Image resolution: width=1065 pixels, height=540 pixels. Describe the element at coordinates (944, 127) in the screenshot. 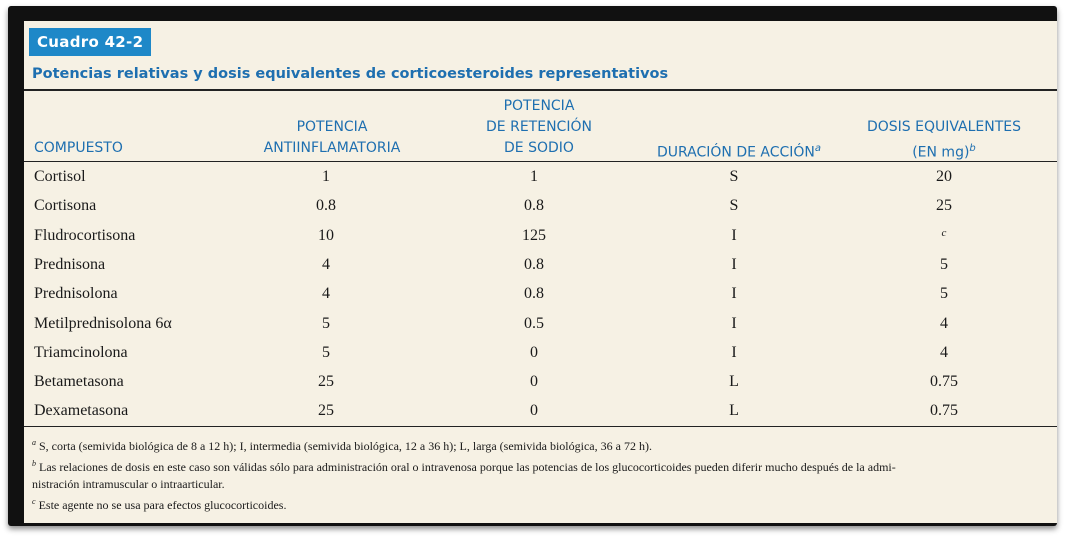

I see `header-dose-line1: DOSIS EQUIVALENTES` at that location.